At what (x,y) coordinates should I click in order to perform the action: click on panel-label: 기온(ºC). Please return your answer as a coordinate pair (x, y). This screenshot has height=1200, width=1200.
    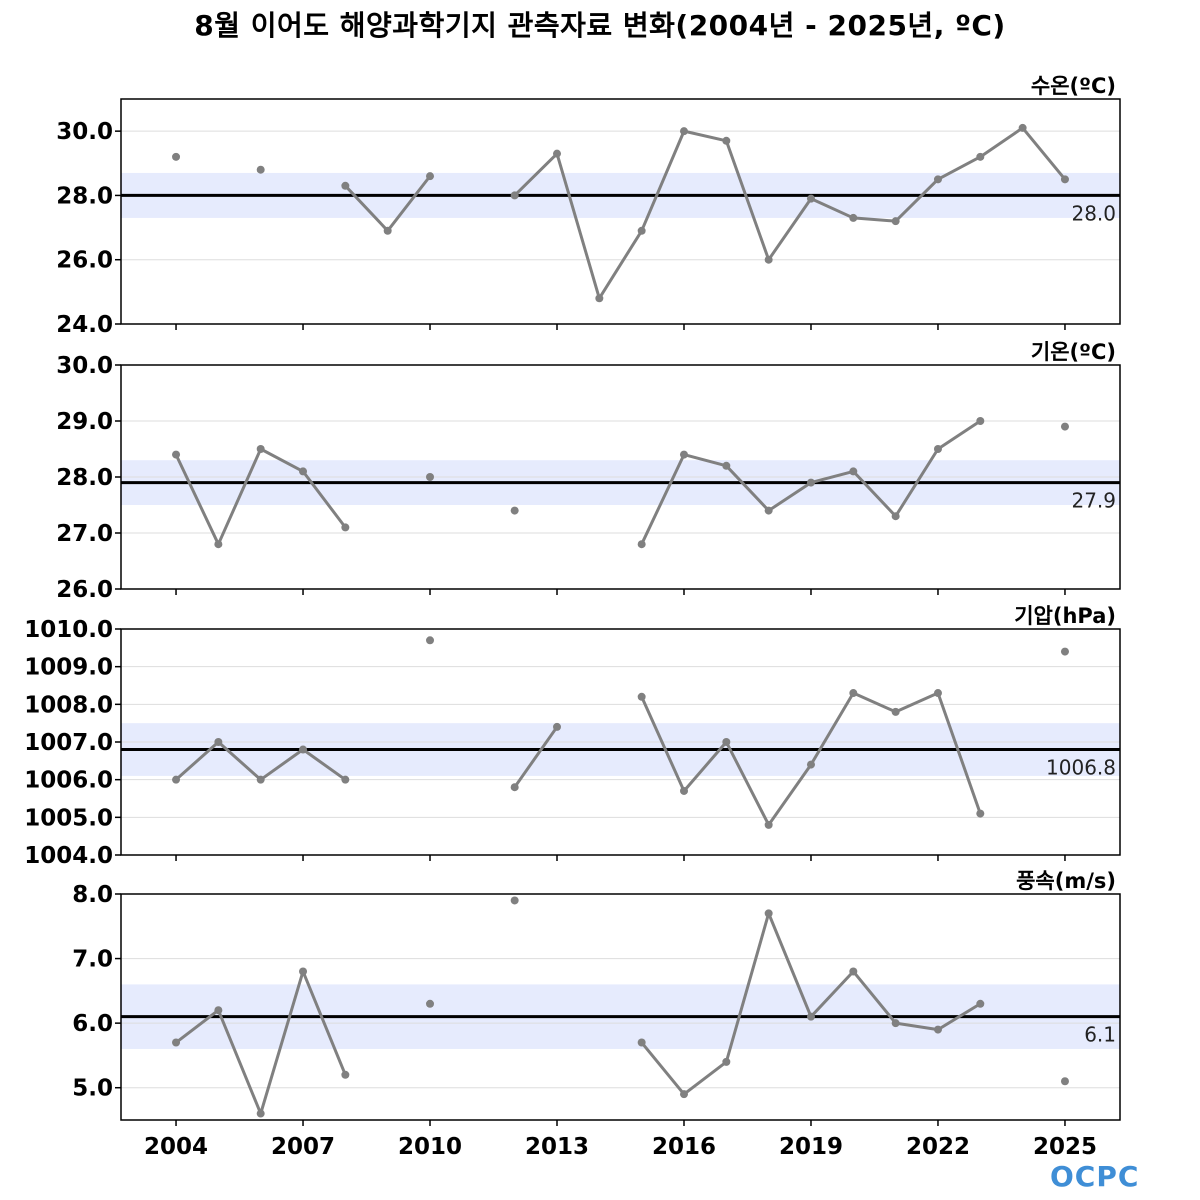
    Looking at the image, I should click on (1073, 352).